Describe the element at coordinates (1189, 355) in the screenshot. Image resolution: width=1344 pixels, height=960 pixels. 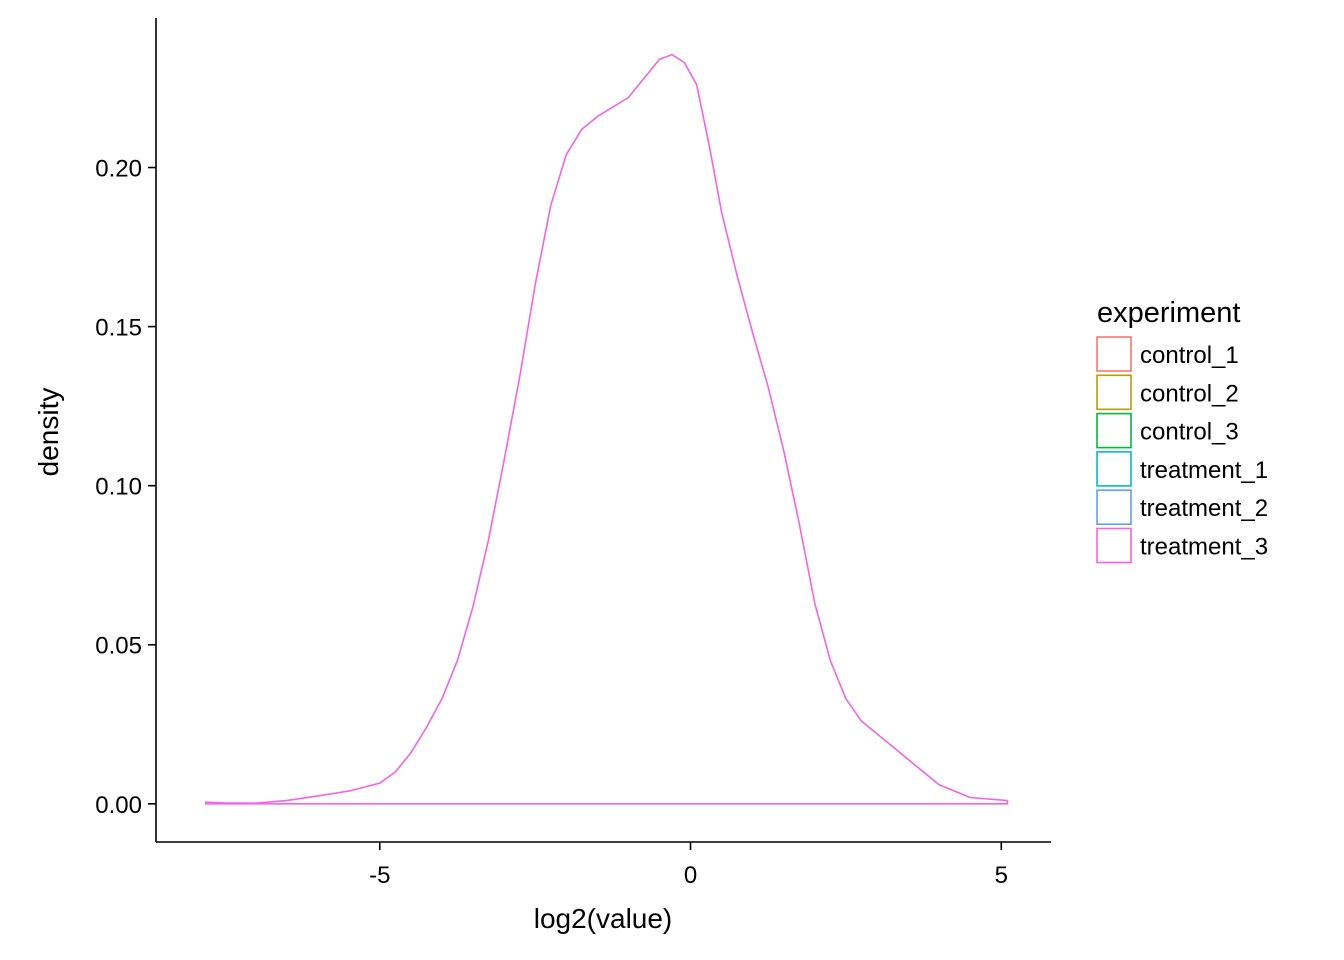
I see `legend-label-control-1: control_1` at that location.